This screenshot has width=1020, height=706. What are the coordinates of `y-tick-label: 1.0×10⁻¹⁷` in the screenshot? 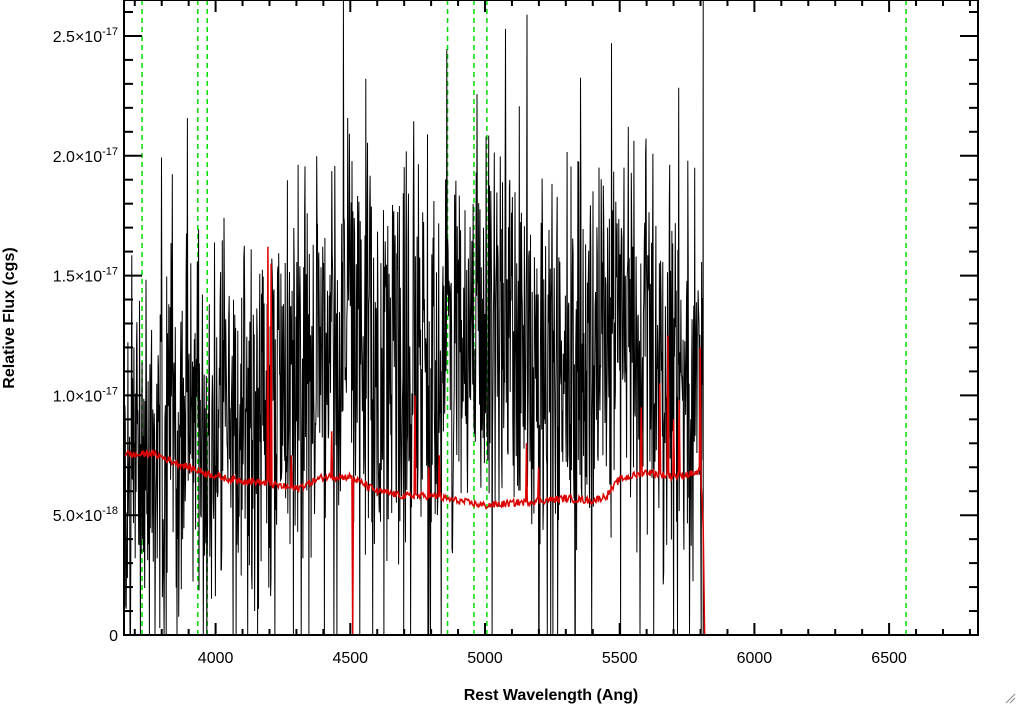 It's located at (85, 395).